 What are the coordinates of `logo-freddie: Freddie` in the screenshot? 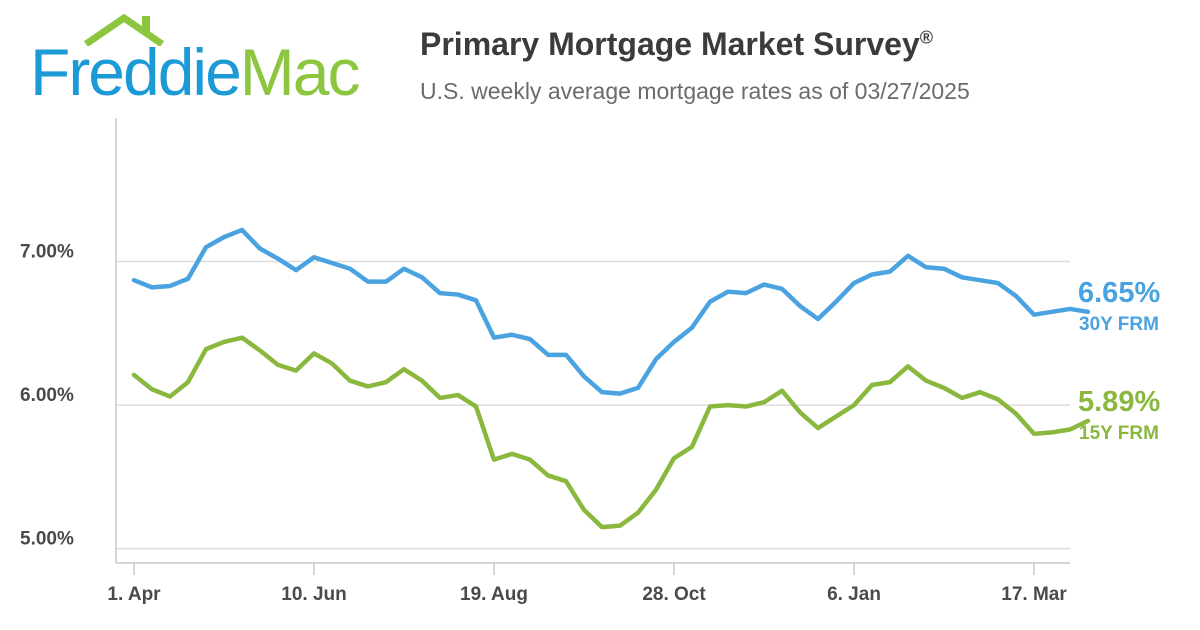 It's located at (136, 72).